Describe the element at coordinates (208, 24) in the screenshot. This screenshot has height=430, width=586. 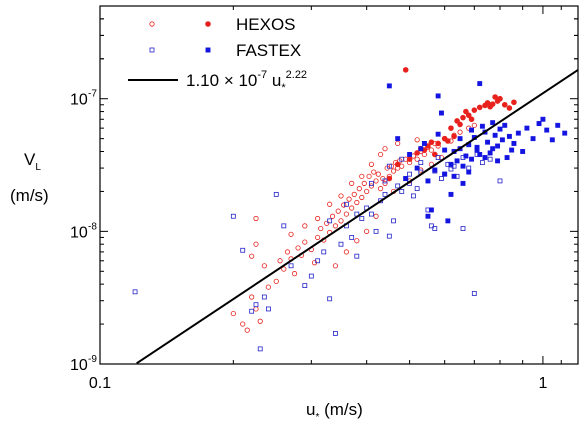
I see `legend-marker-hexos-filled` at that location.